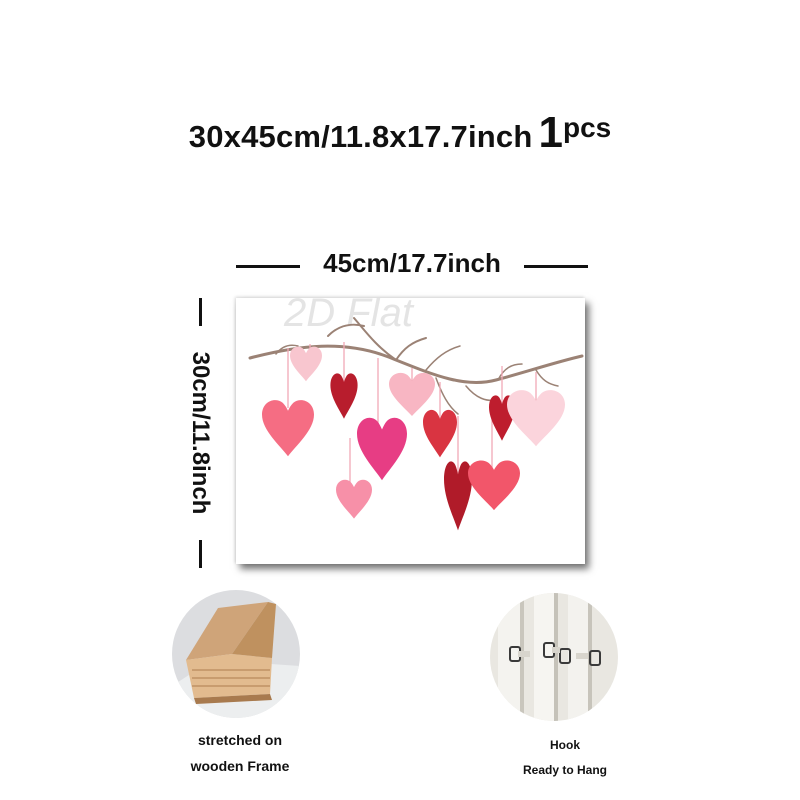 The width and height of the screenshot is (800, 800). What do you see at coordinates (200, 554) in the screenshot?
I see `height-dimension-line-bottom` at bounding box center [200, 554].